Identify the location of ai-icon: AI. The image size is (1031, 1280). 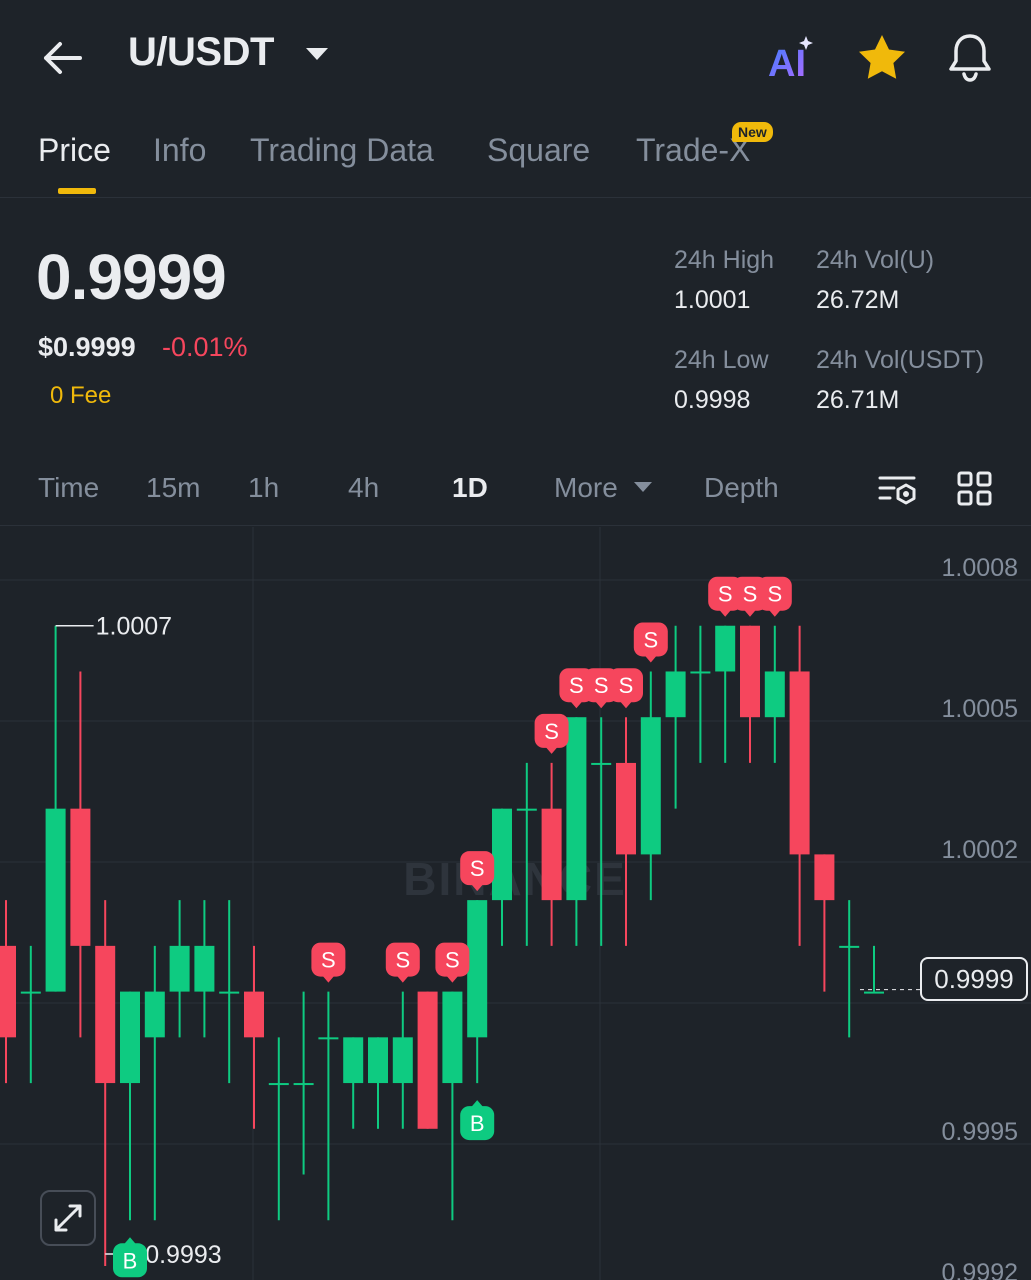
(794, 58).